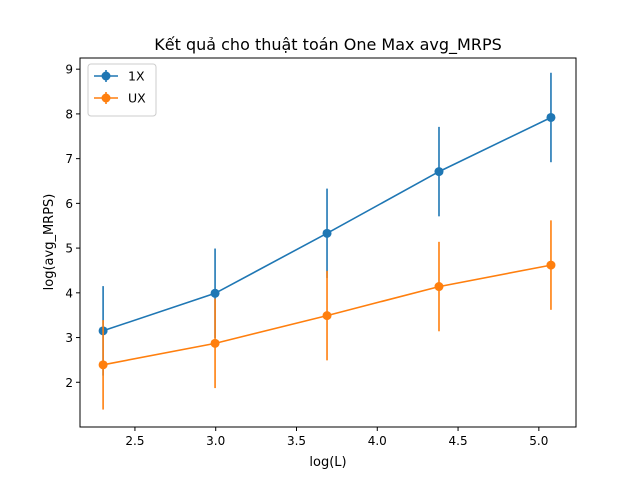 The image size is (640, 480). What do you see at coordinates (69, 249) in the screenshot?
I see `y-tick-label: 5` at bounding box center [69, 249].